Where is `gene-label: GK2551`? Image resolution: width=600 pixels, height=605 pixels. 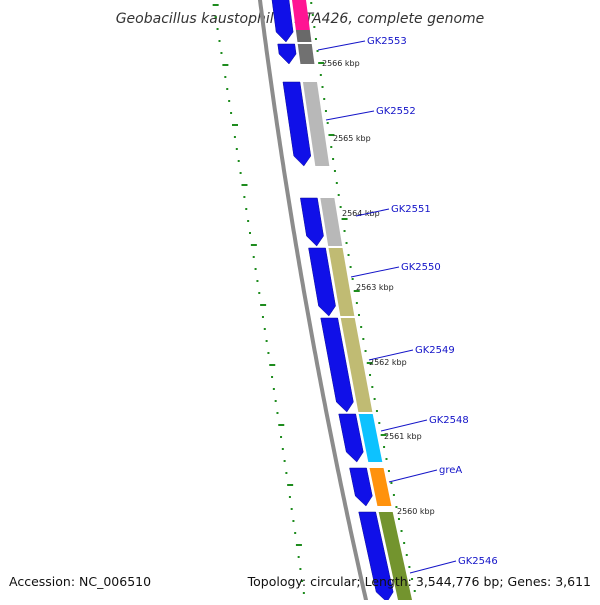 gene-label: GK2551 is located at coordinates (411, 209).